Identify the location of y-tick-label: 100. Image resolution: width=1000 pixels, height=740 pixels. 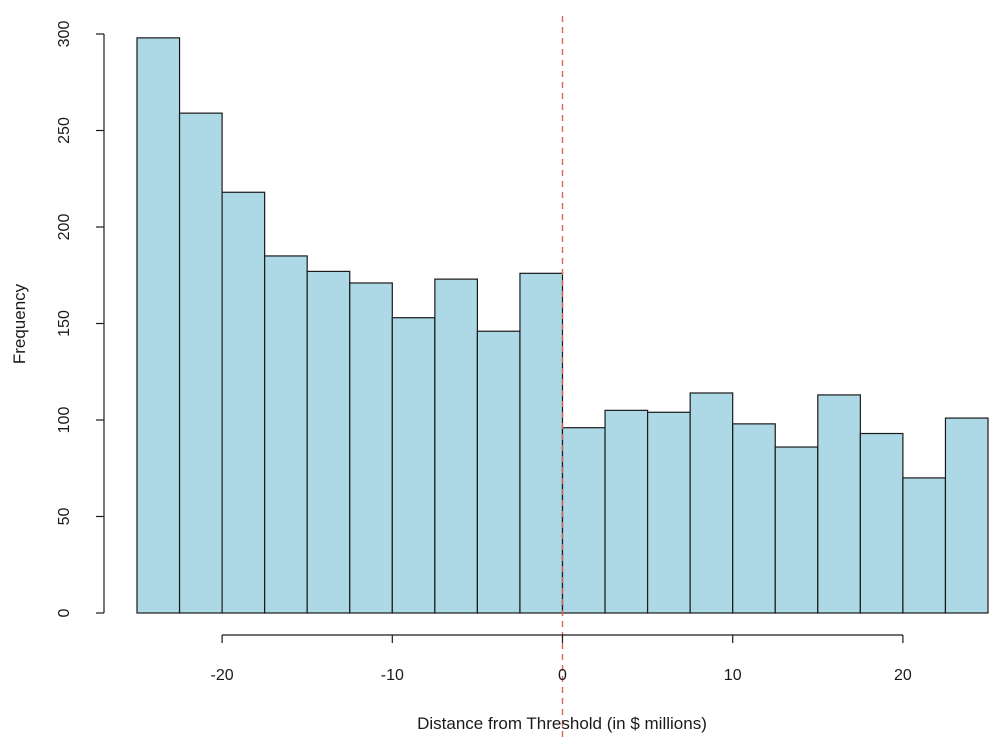
(64, 420).